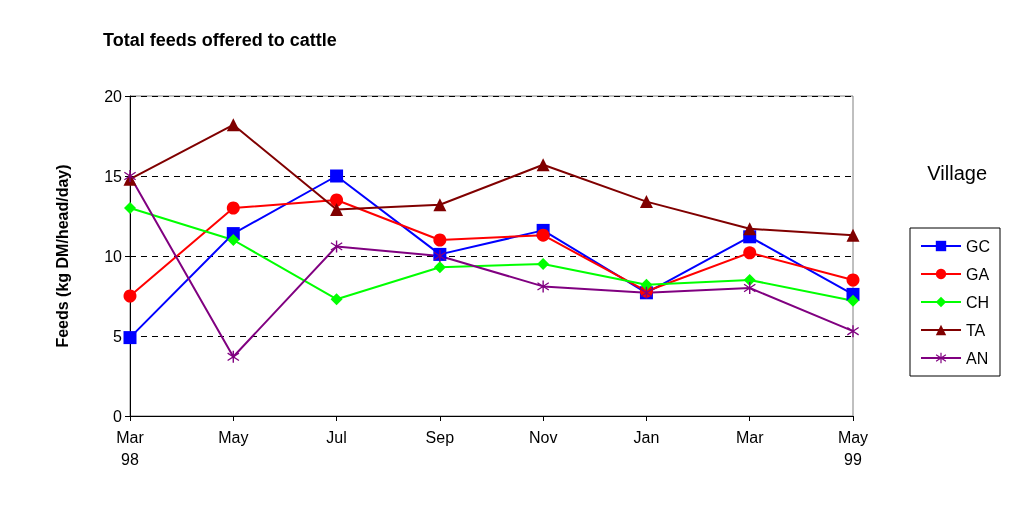  I want to click on legend-label: CH, so click(978, 302).